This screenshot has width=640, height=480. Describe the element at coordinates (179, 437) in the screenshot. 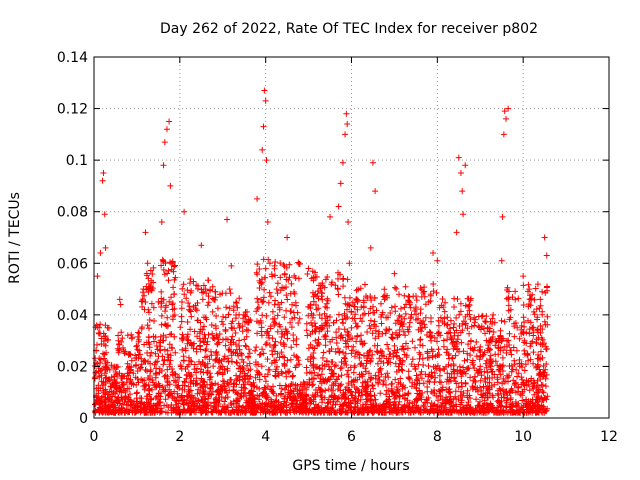

I see `x-tick-label: 2` at that location.